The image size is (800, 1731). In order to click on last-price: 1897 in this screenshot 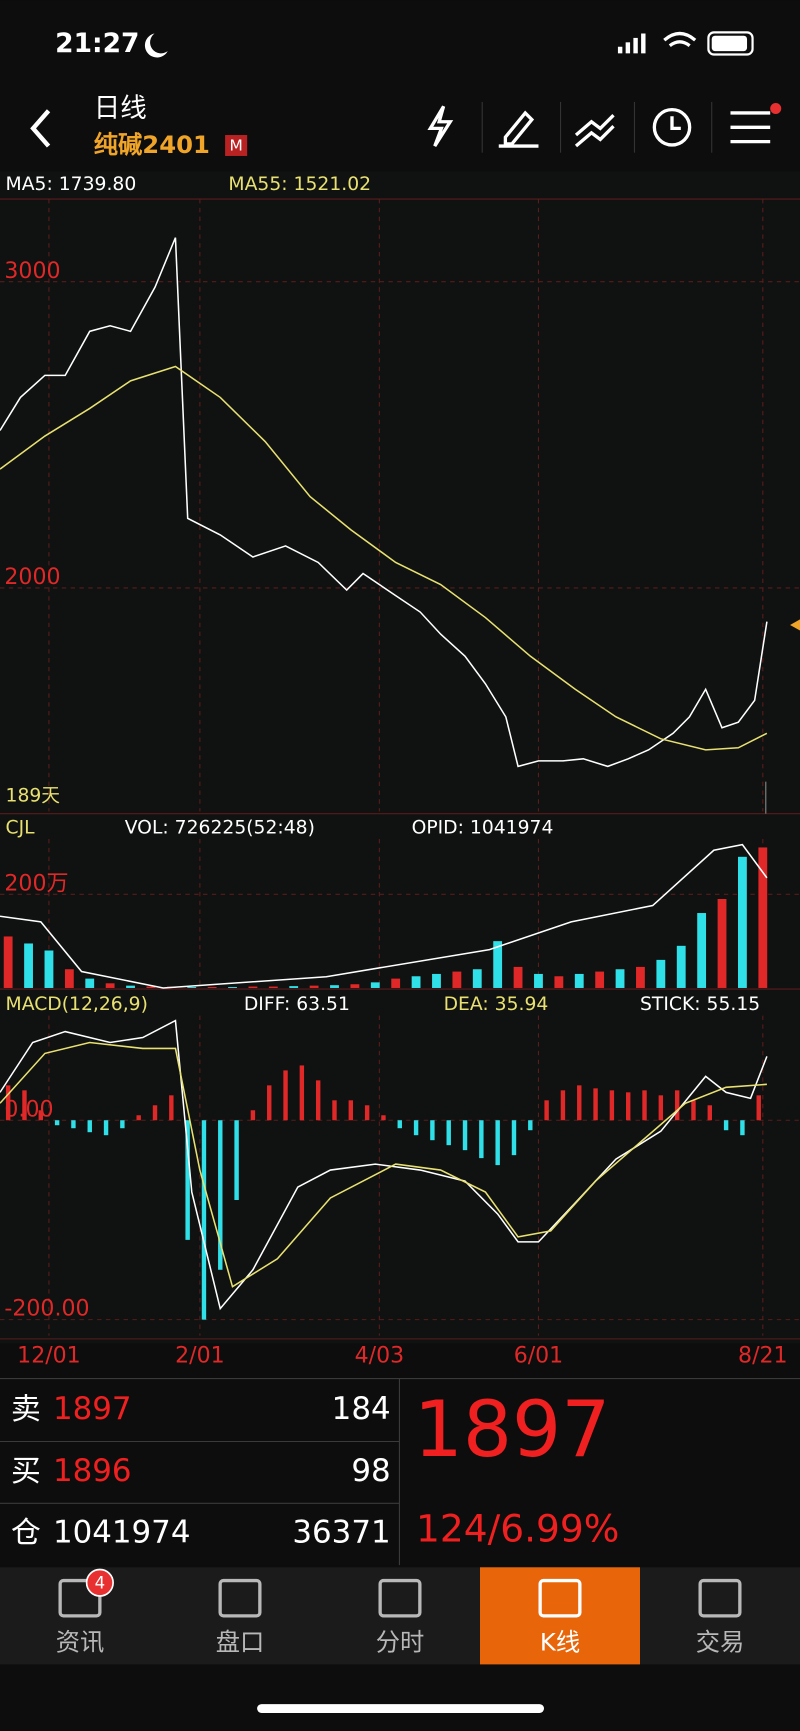, I will do `click(512, 1430)`.